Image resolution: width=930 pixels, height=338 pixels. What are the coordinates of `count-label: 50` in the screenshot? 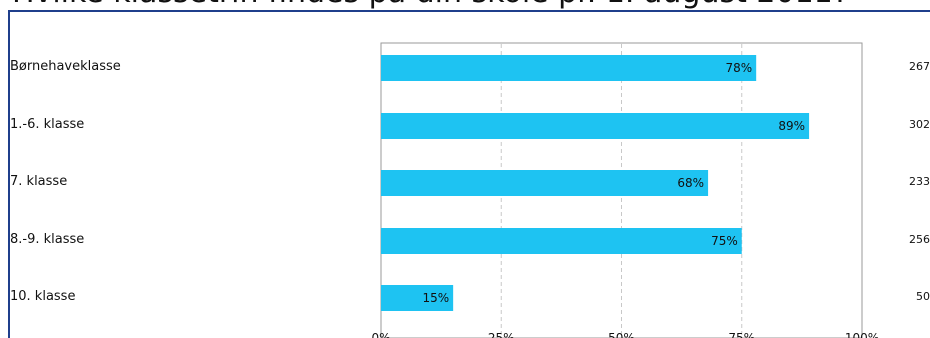 It's located at (923, 296).